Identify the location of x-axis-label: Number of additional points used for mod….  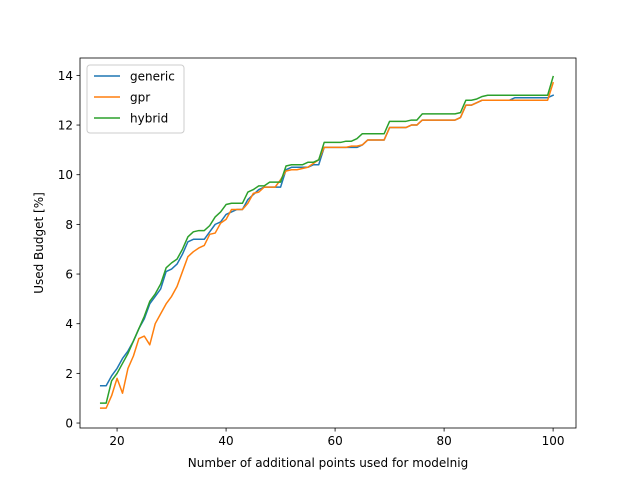
(328, 463).